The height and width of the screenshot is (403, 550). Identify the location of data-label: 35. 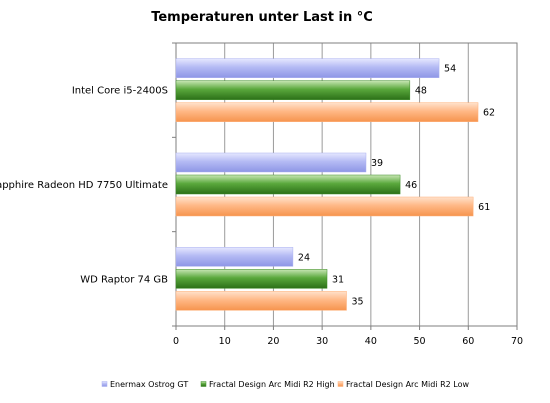
(358, 301).